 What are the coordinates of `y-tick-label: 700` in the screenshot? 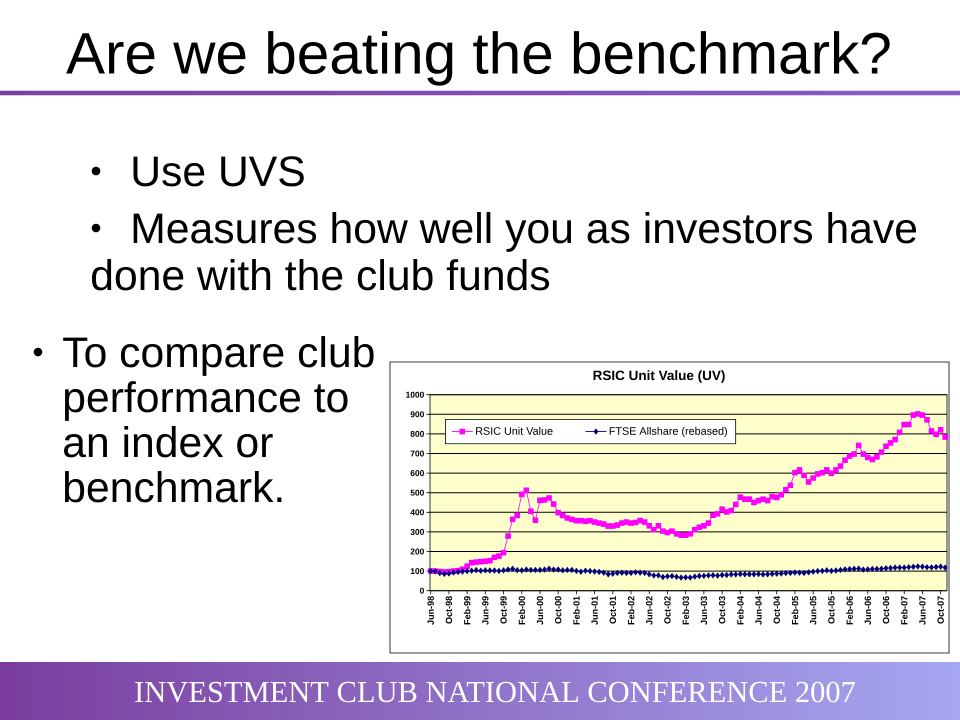 It's located at (417, 453).